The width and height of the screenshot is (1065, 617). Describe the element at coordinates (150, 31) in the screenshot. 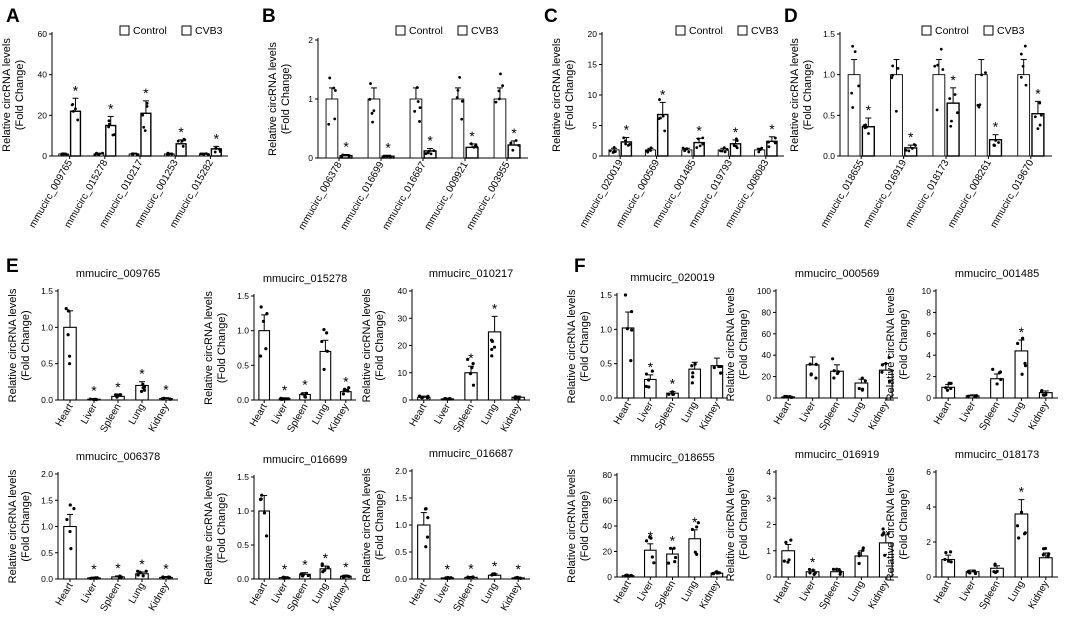

I see `legend-label-control: Control` at that location.